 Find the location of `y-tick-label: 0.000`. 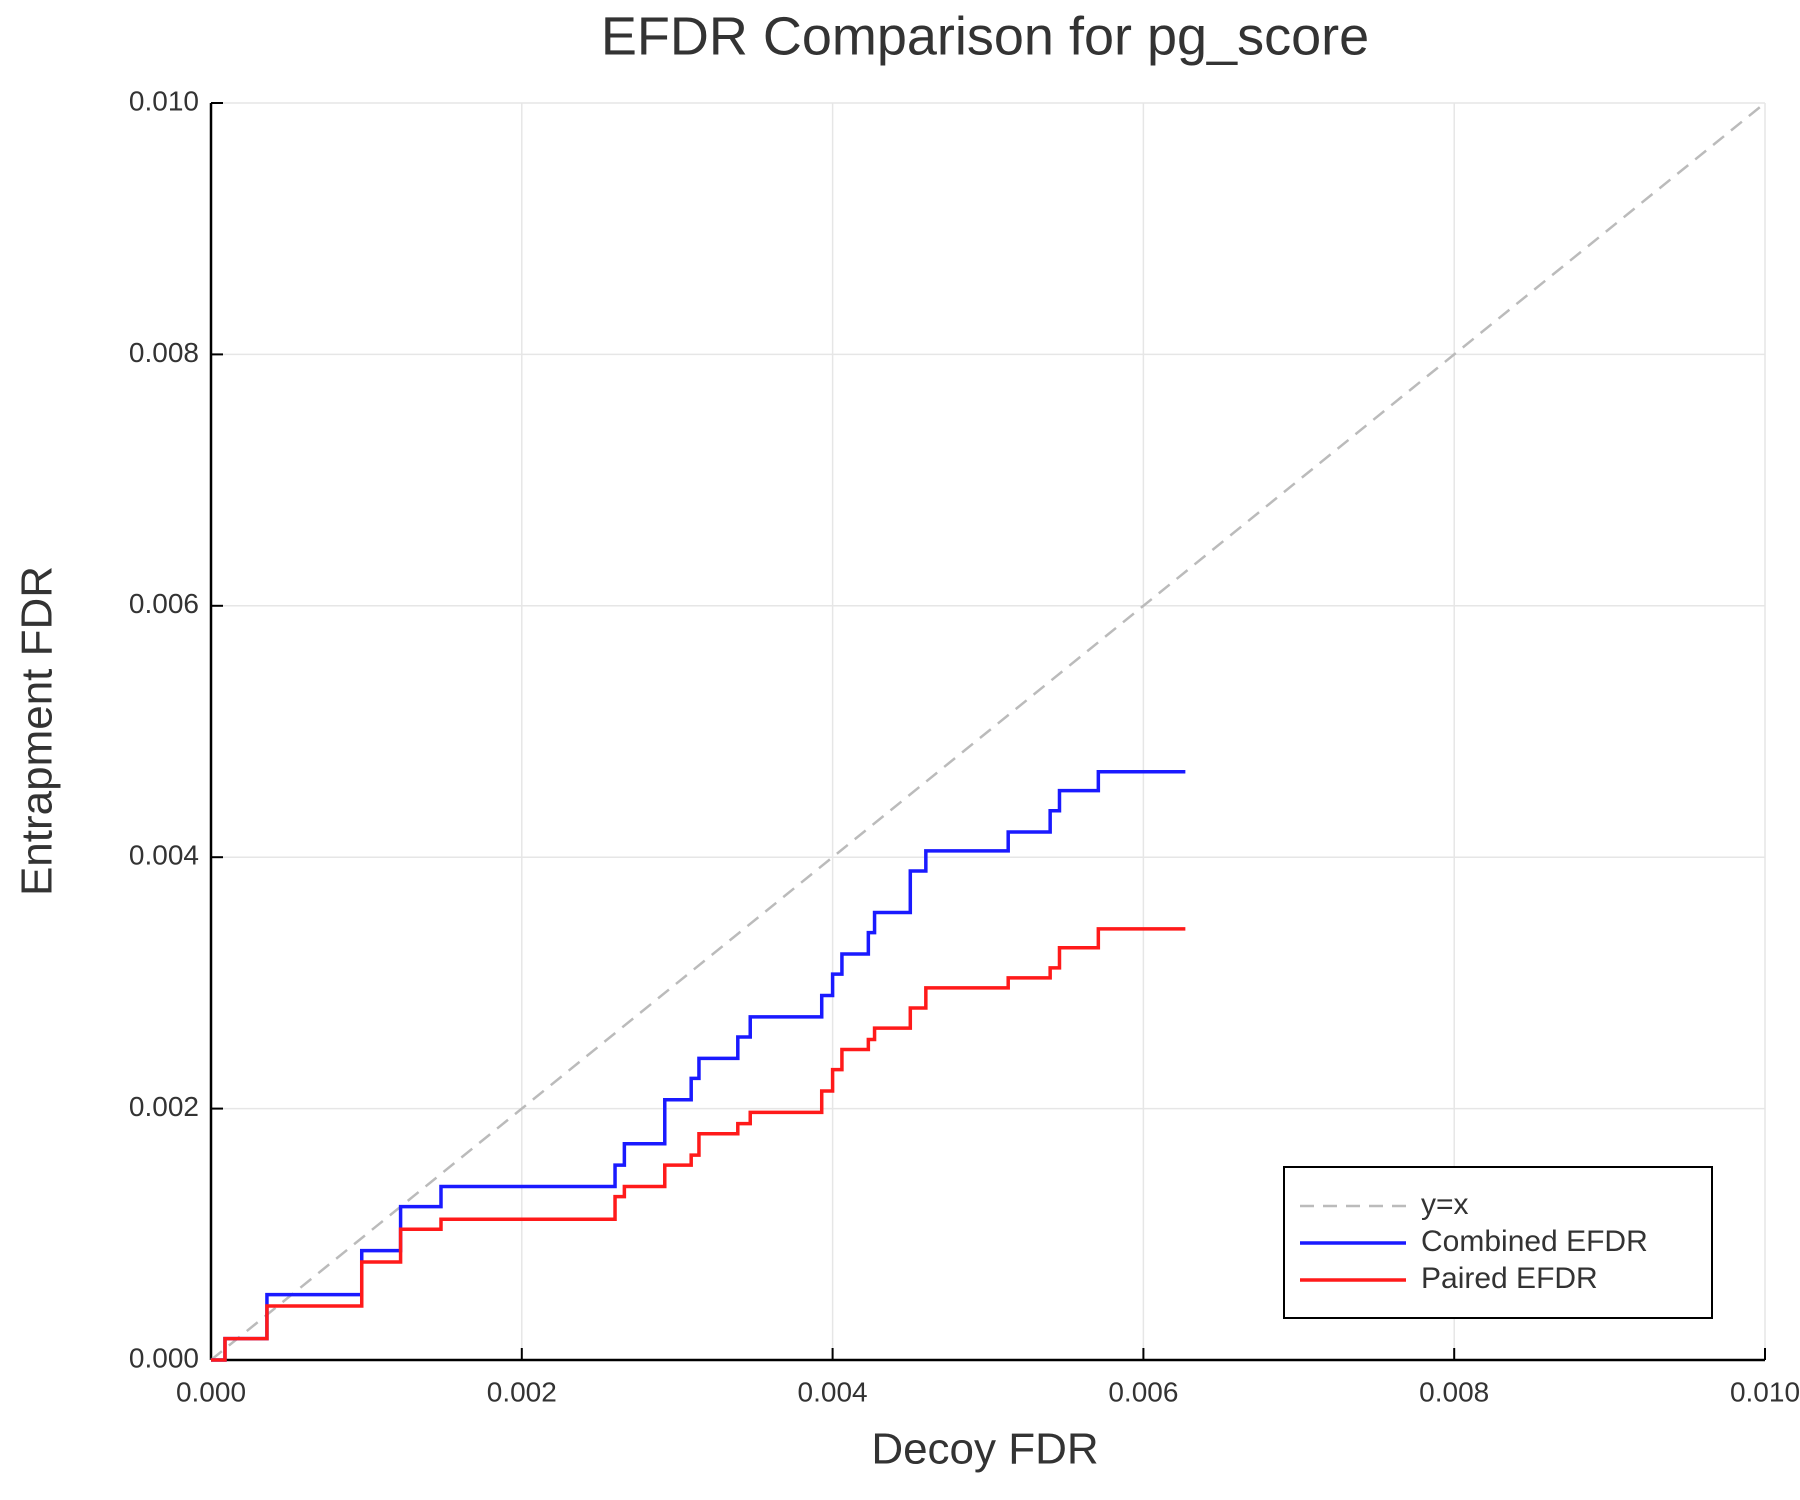

y-tick-label: 0.000 is located at coordinates (164, 1357).